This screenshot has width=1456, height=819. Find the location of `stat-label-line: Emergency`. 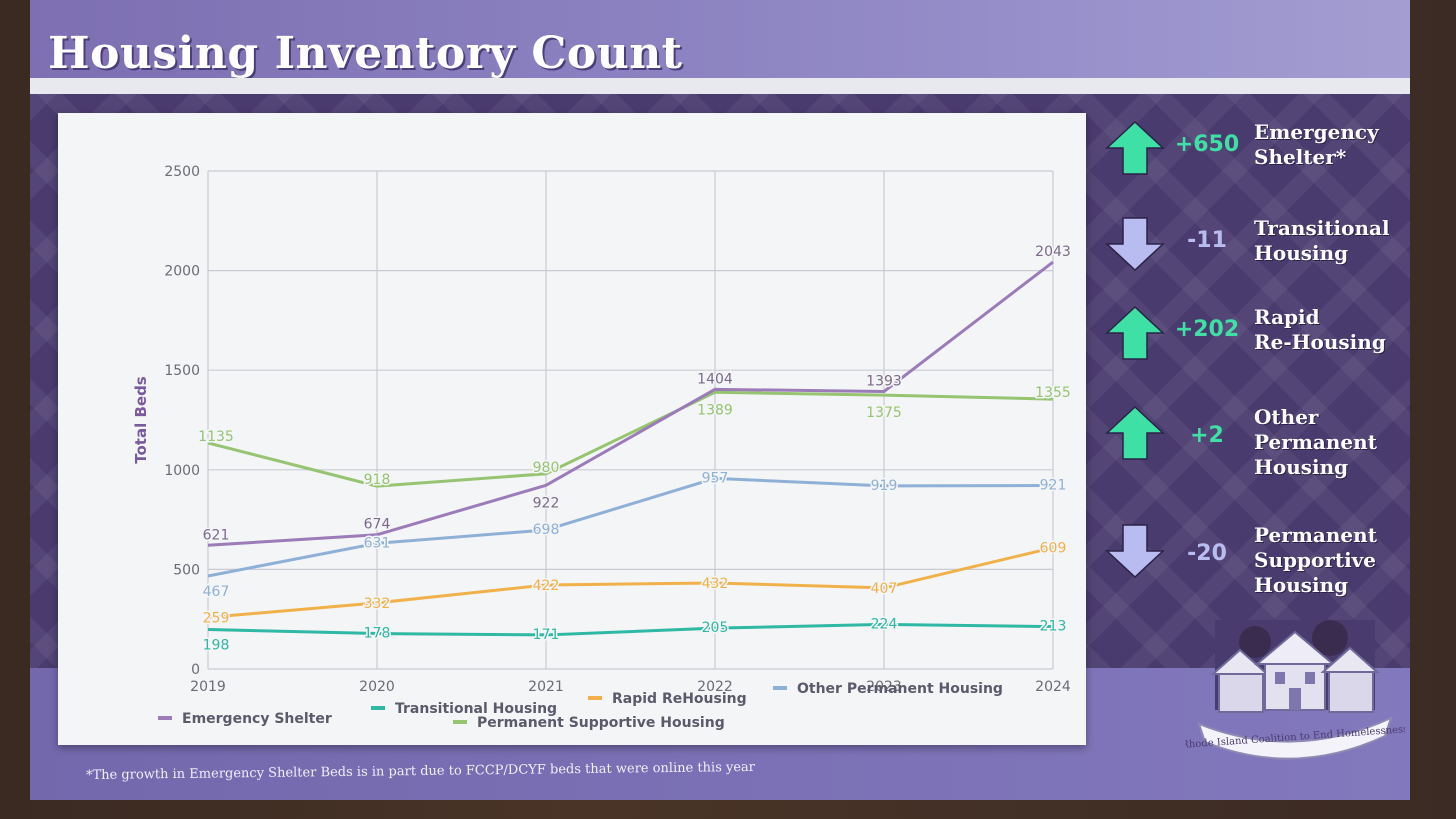

stat-label-line: Emergency is located at coordinates (1316, 132).